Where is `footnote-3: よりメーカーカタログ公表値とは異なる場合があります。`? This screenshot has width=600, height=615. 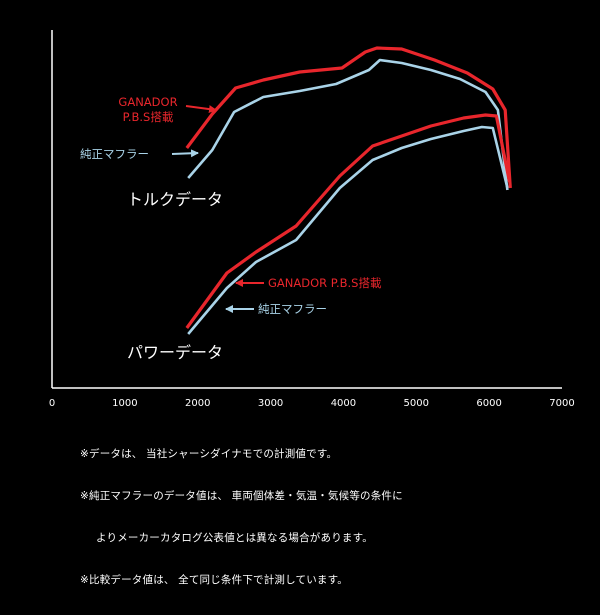
footnote-3: よりメーカーカタログ公表値とは異なる場合があります。 is located at coordinates (234, 538).